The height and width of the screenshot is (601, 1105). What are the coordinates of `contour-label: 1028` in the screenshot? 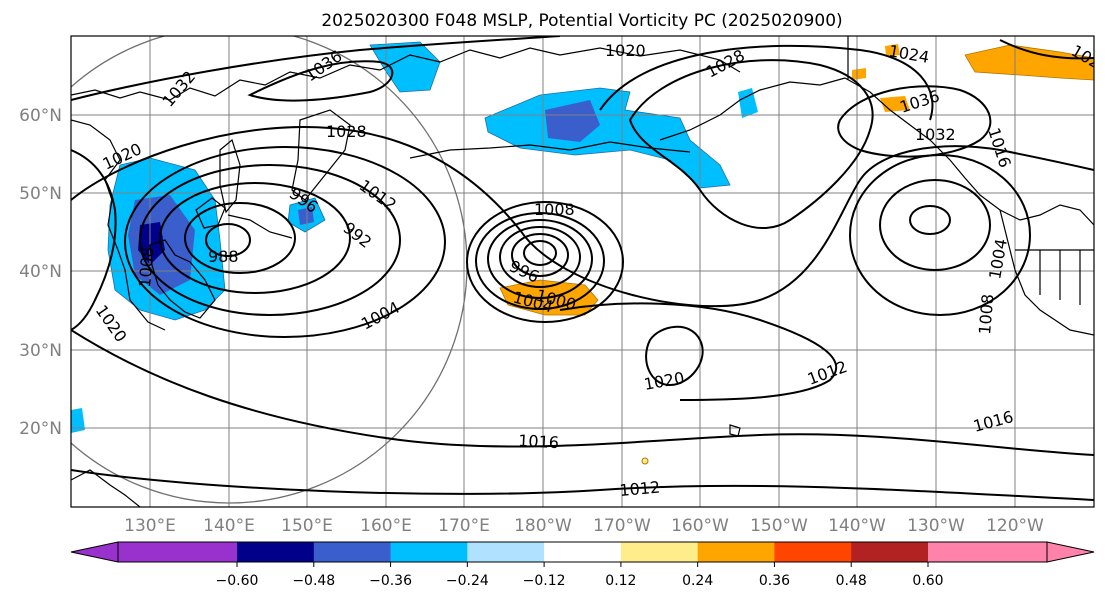 It's located at (346, 131).